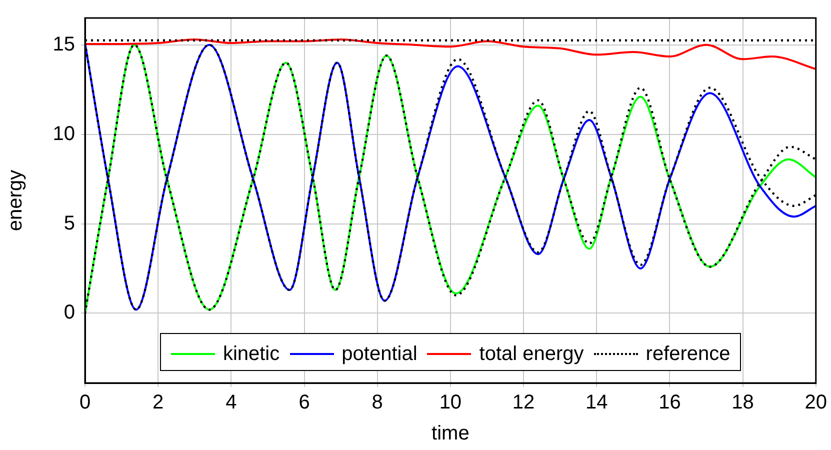 The image size is (831, 450). What do you see at coordinates (69, 313) in the screenshot?
I see `y-tick-label: 0` at bounding box center [69, 313].